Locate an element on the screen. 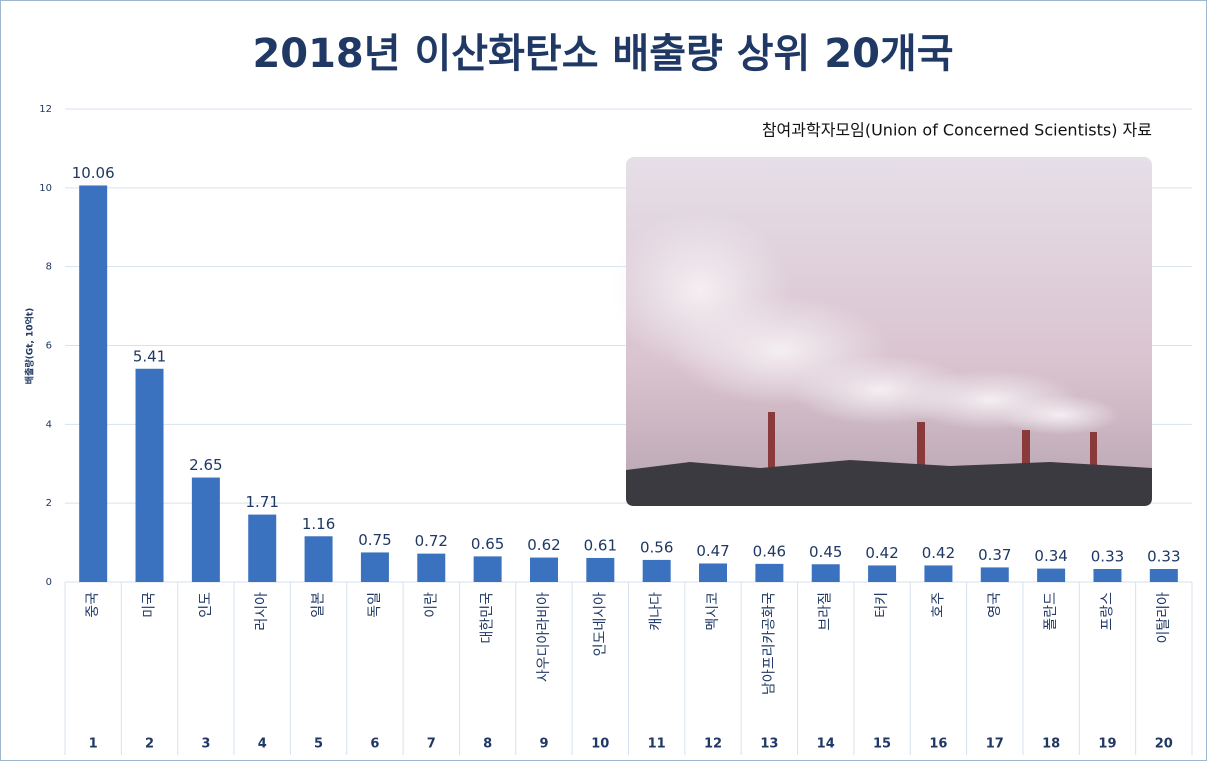 The image size is (1207, 761). x-tick-label: 대한민국 is located at coordinates (488, 618).